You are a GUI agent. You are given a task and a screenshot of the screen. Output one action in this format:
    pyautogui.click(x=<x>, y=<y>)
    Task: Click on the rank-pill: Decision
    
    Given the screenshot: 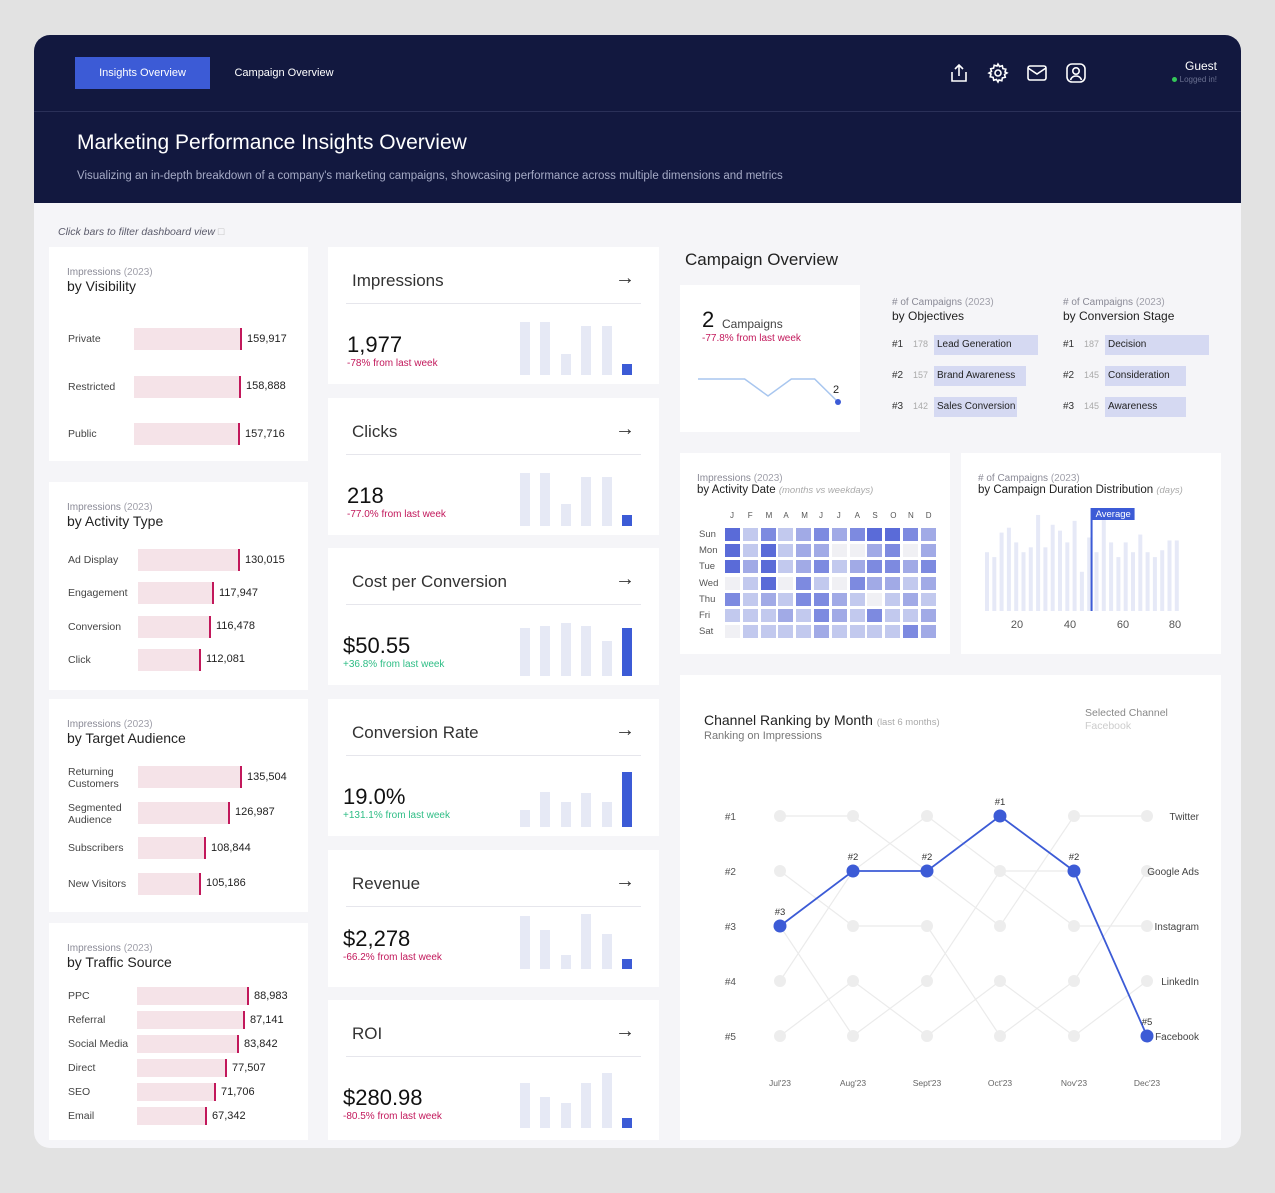 What is the action you would take?
    pyautogui.click(x=1157, y=345)
    